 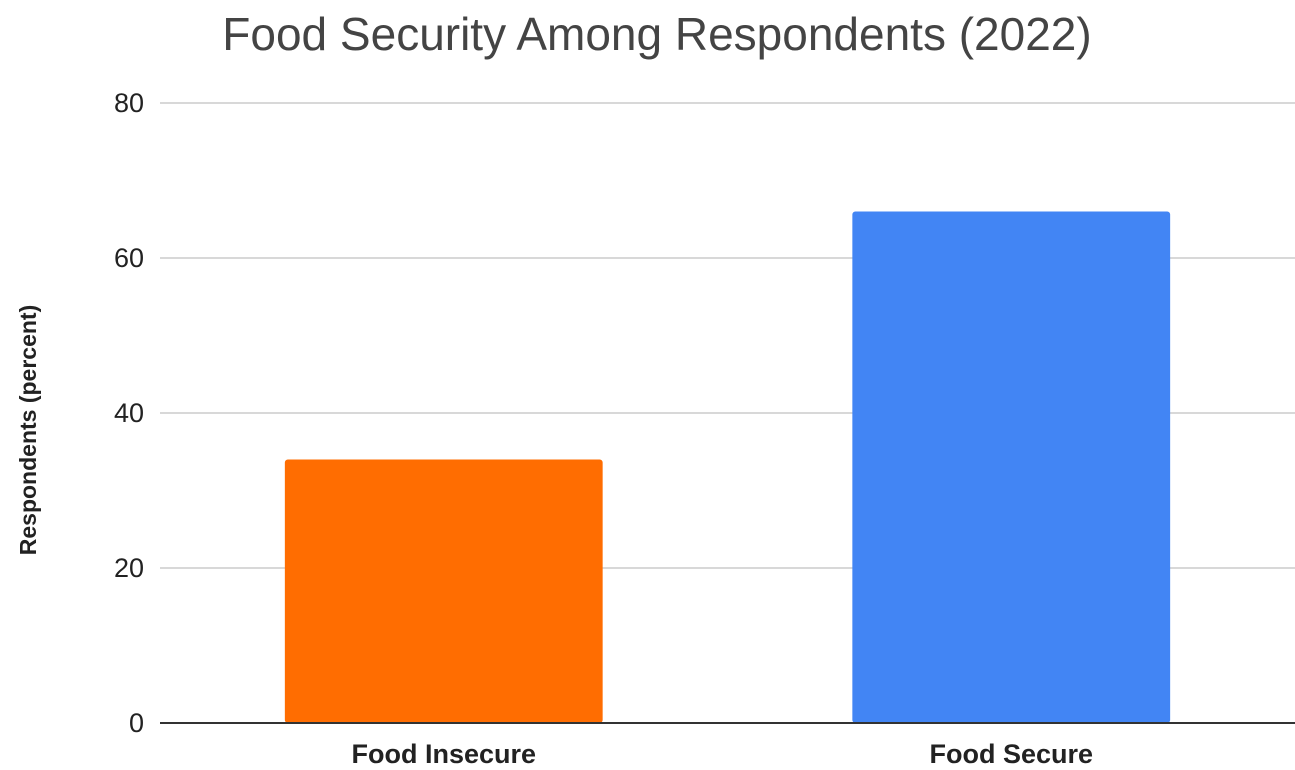 What do you see at coordinates (129, 103) in the screenshot?
I see `y-tick-label: 80` at bounding box center [129, 103].